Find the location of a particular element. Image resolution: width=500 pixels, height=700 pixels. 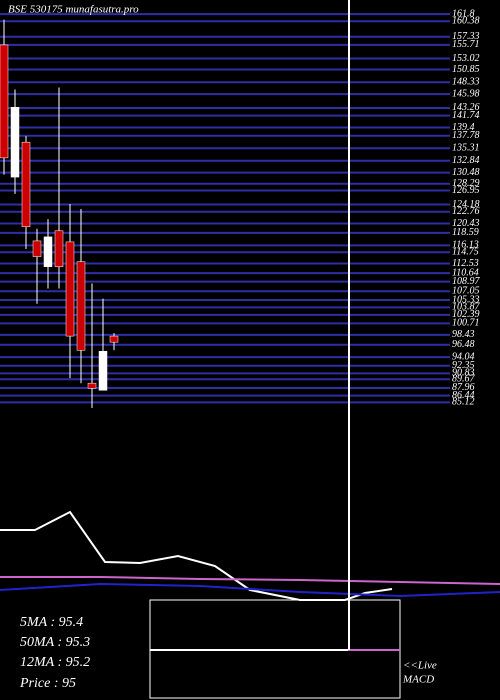

y-tick-label: 160.38 is located at coordinates (466, 21).